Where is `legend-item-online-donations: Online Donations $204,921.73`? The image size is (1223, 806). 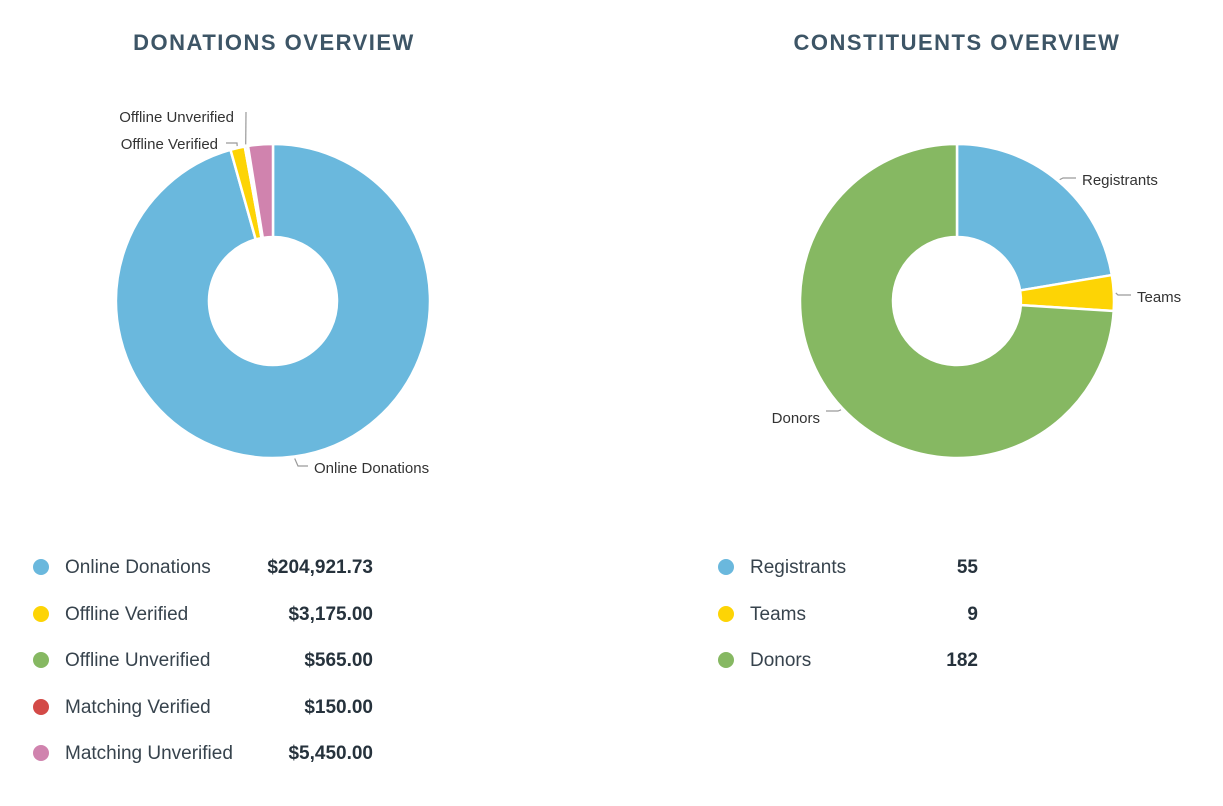
legend-item-online-donations: Online Donations $204,921.73 is located at coordinates (203, 575).